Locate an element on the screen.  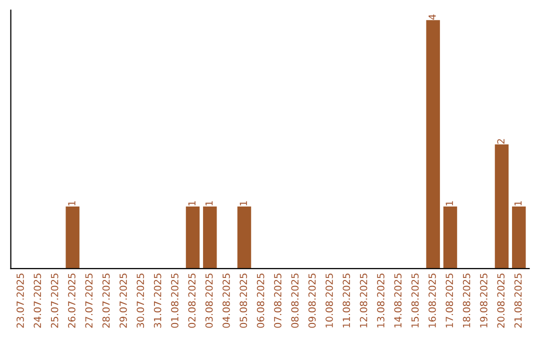
x-tick-label: 28.07.2025 is located at coordinates (106, 301).